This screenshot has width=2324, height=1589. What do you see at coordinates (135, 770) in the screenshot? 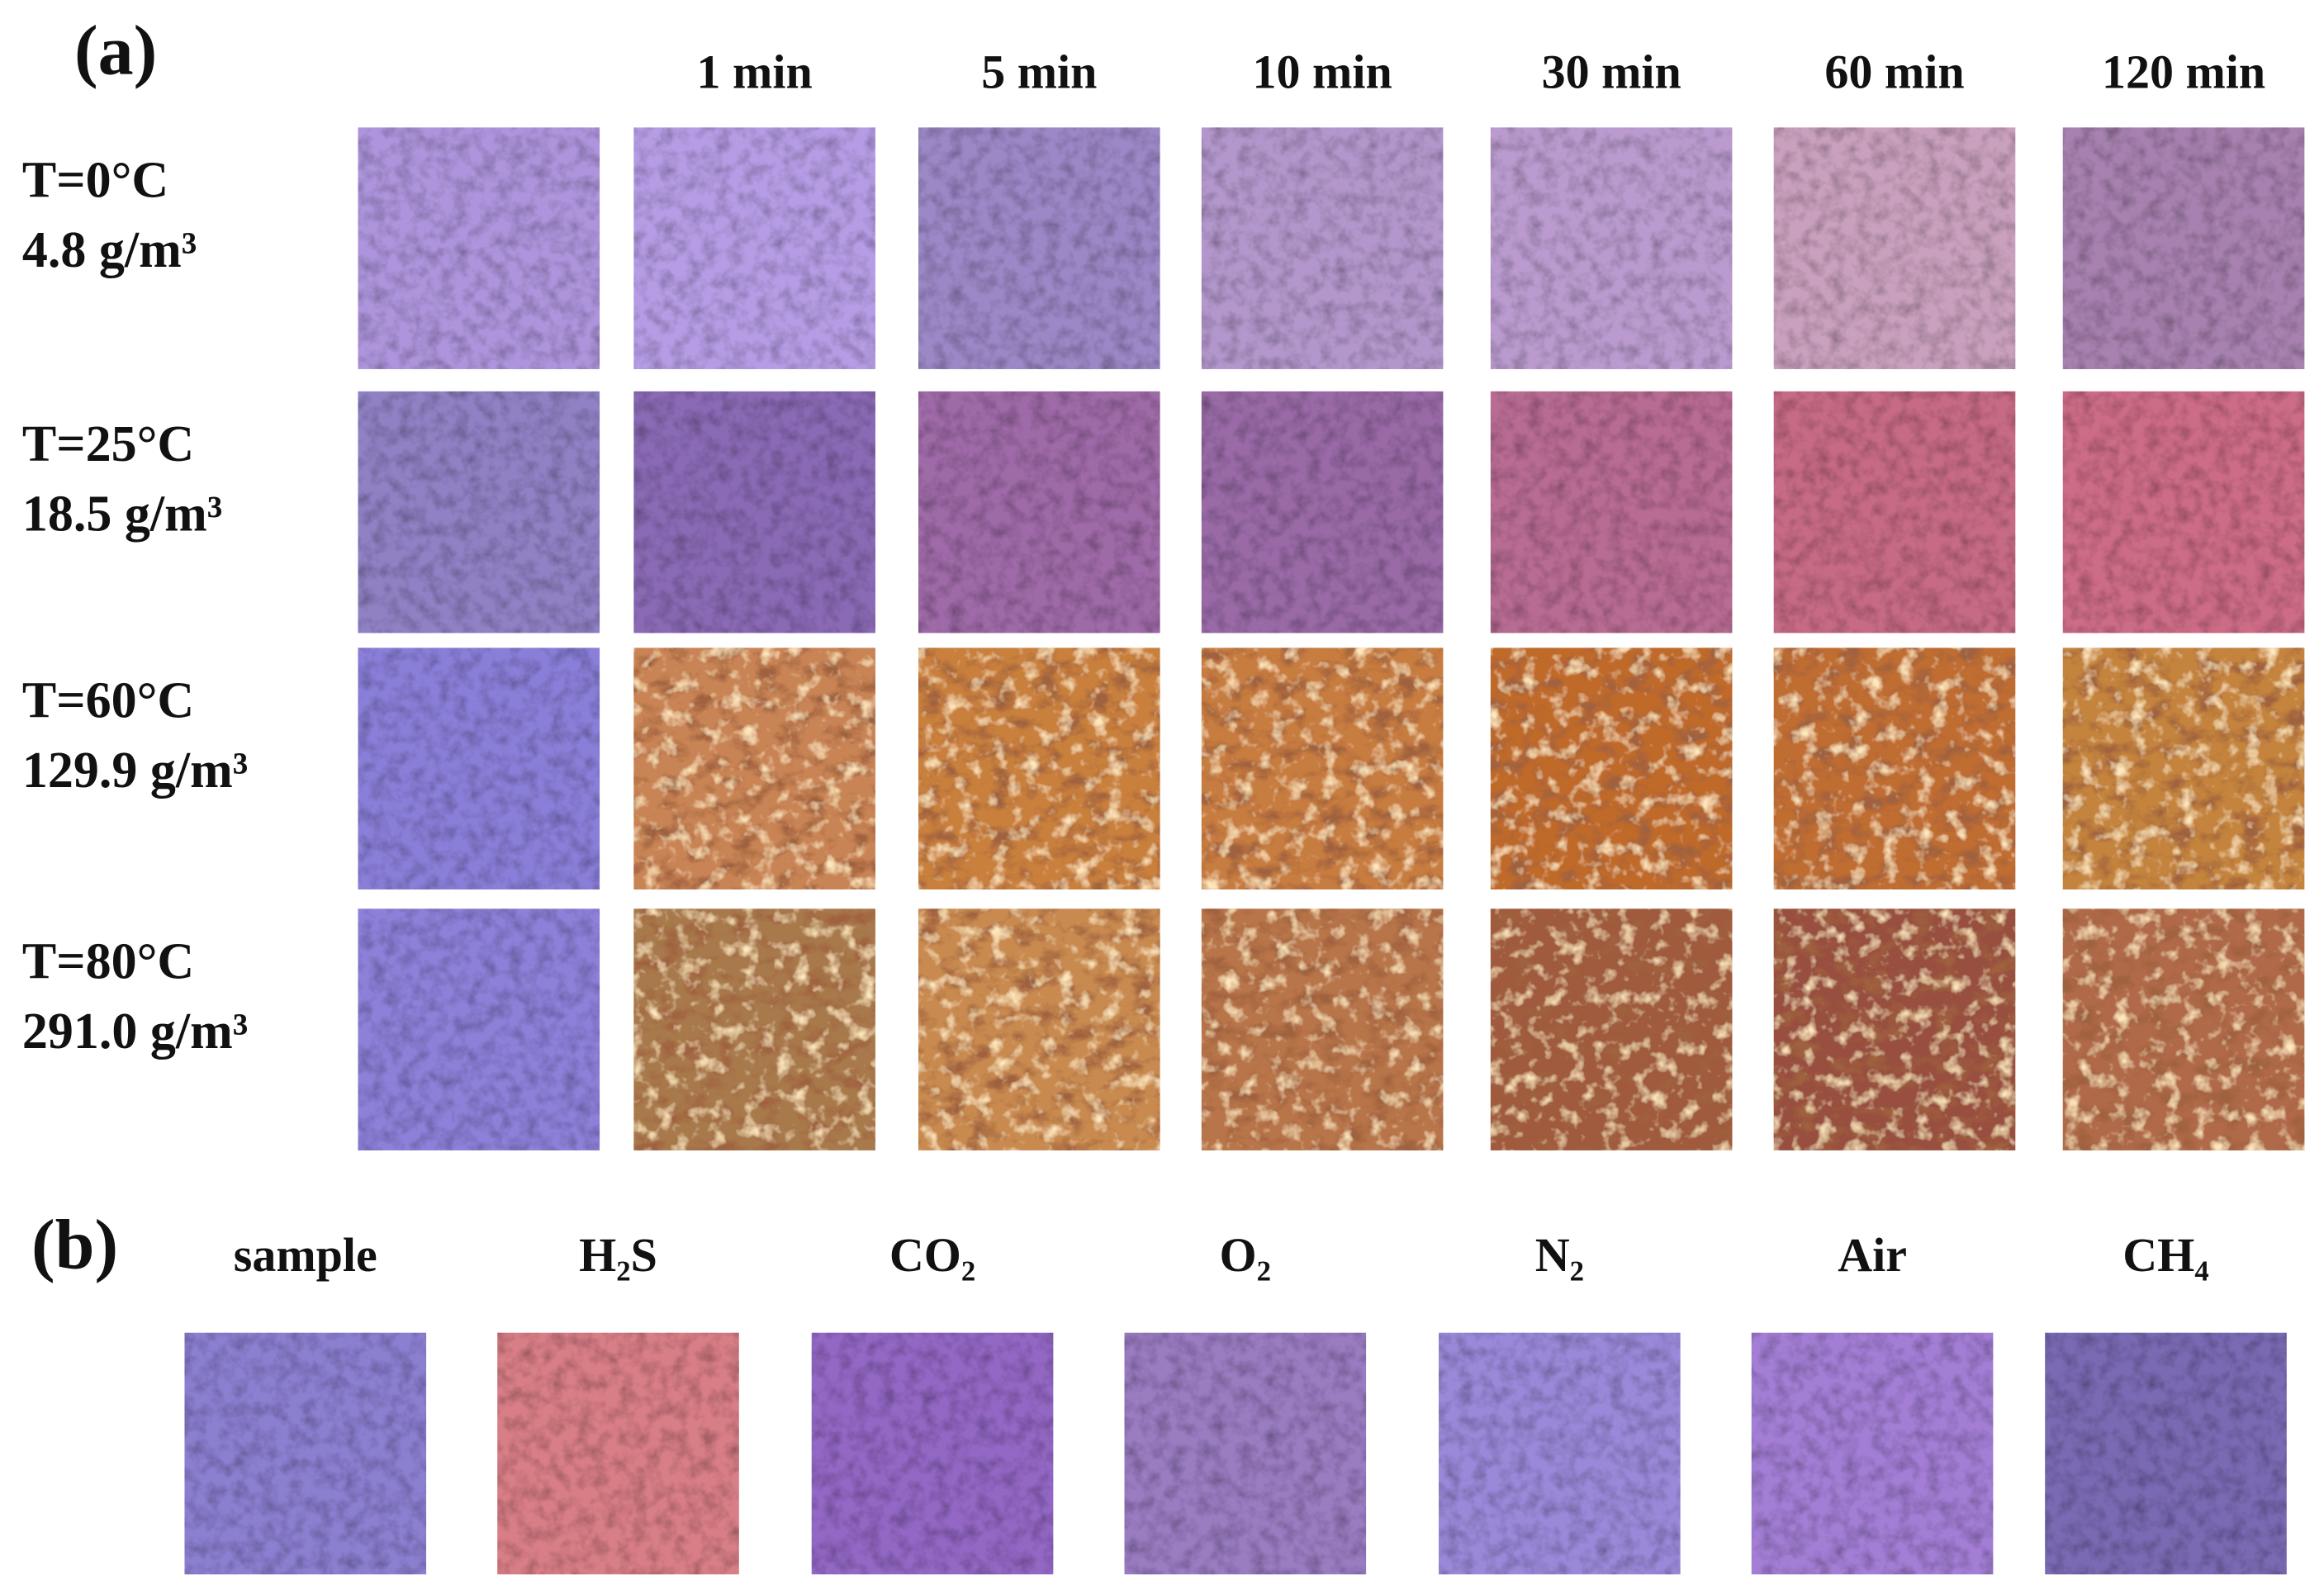
I see `row-humidity: 129.9 g/m³` at bounding box center [135, 770].